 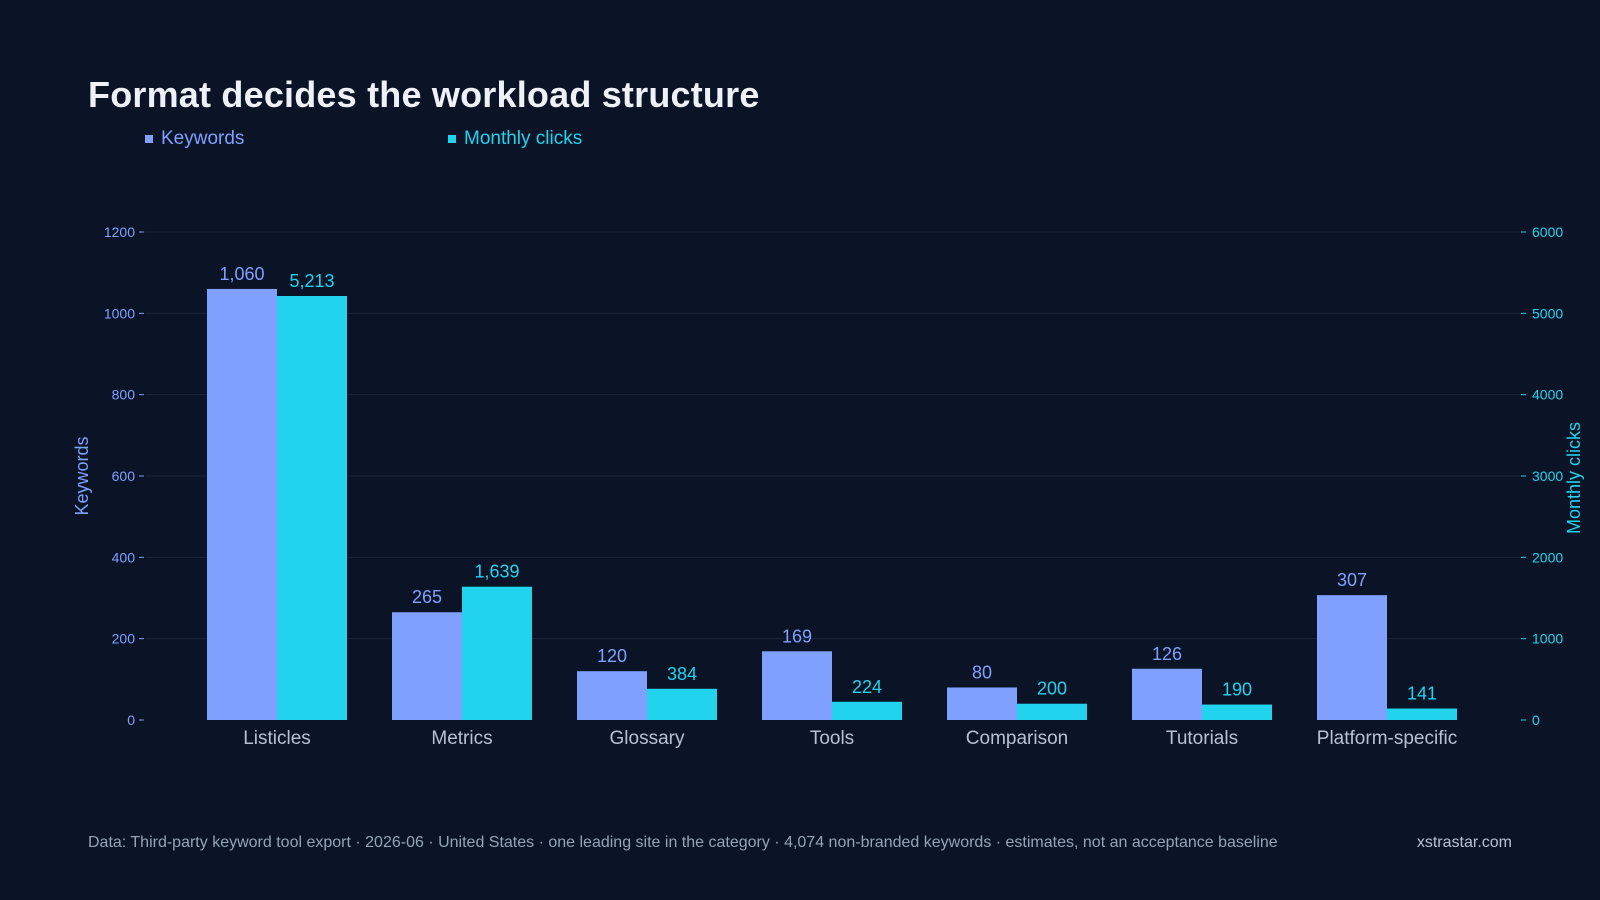 What do you see at coordinates (241, 274) in the screenshot?
I see `data-label-keywords-listicles: 1,060` at bounding box center [241, 274].